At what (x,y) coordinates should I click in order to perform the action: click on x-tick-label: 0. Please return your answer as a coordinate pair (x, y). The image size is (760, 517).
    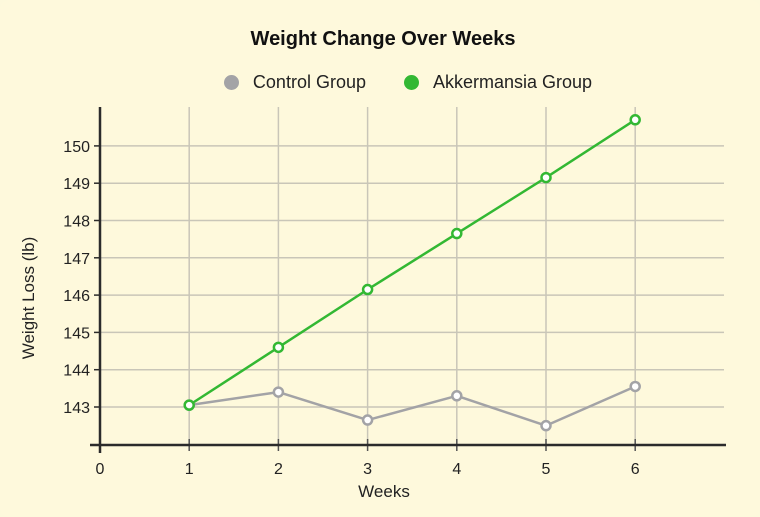
    Looking at the image, I should click on (100, 469).